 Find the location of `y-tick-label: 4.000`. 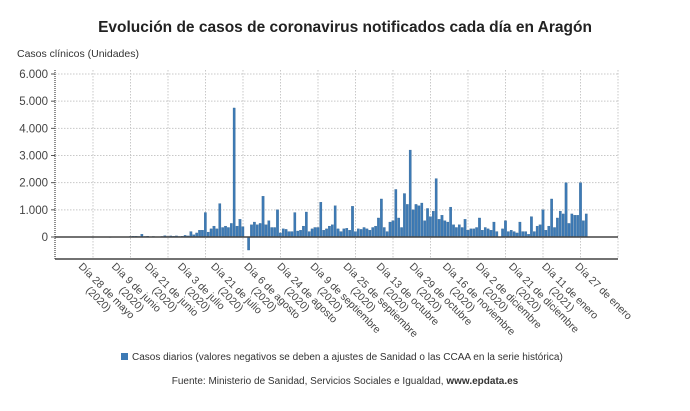

y-tick-label: 4.000 is located at coordinates (33, 129).